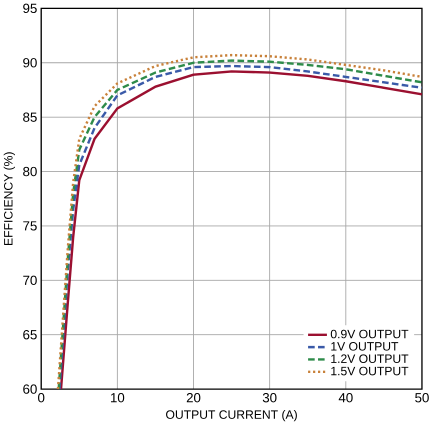 This screenshot has height=425, width=433. I want to click on y-tick-label: 80, so click(30, 171).